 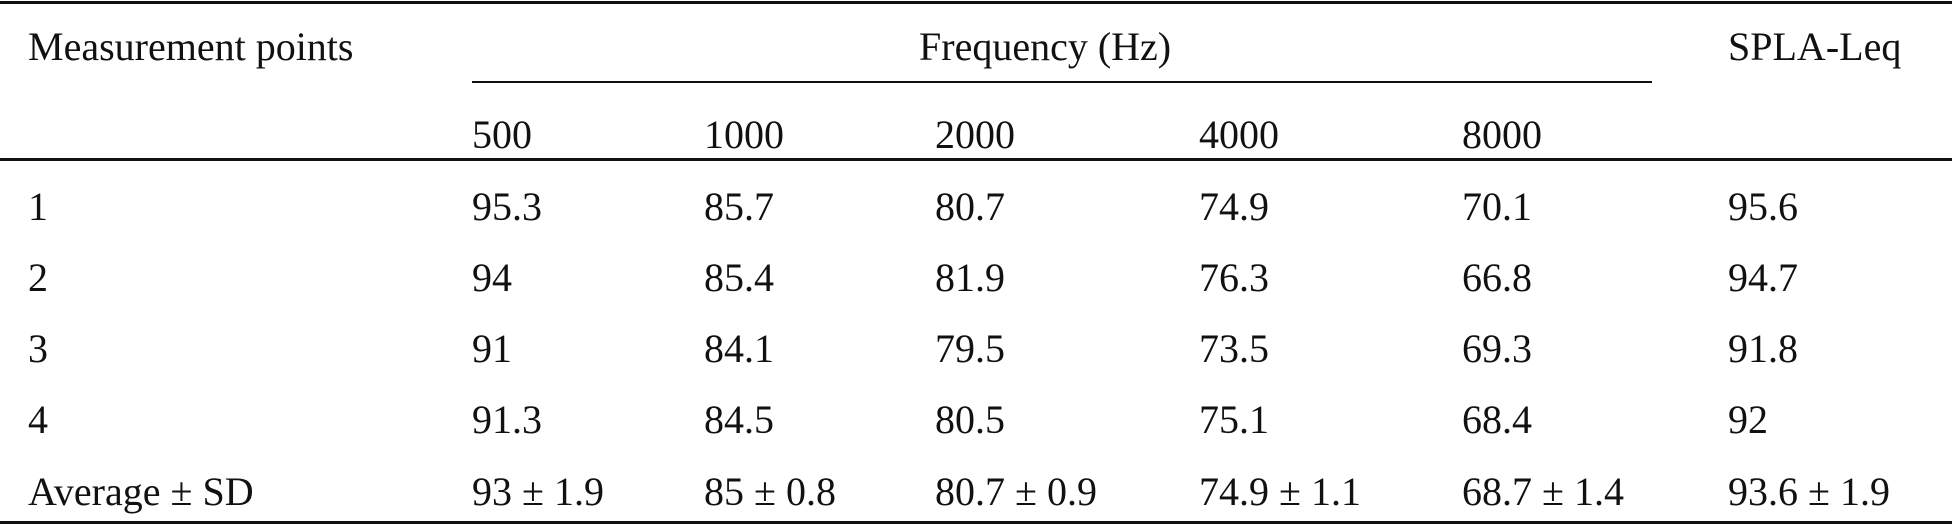 What do you see at coordinates (538, 491) in the screenshot?
I see `table-cell: 93 ± 1.9` at bounding box center [538, 491].